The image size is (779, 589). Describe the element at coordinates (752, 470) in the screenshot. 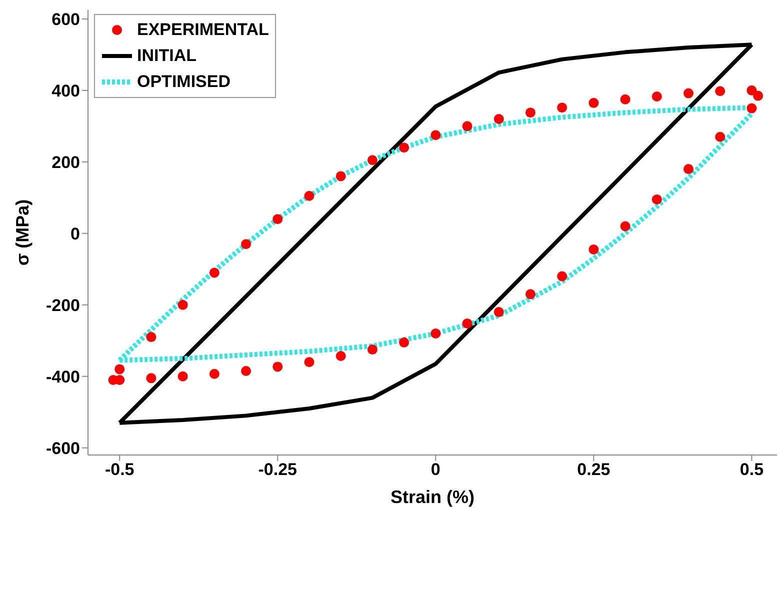

I see `x-tick-label: 0.5` at that location.